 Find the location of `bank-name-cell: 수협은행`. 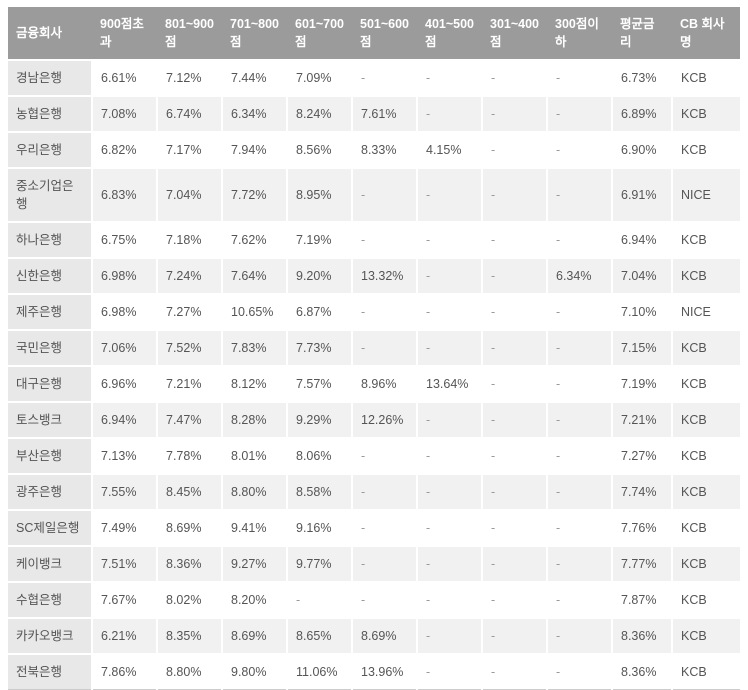

bank-name-cell: 수협은행 is located at coordinates (50, 599).